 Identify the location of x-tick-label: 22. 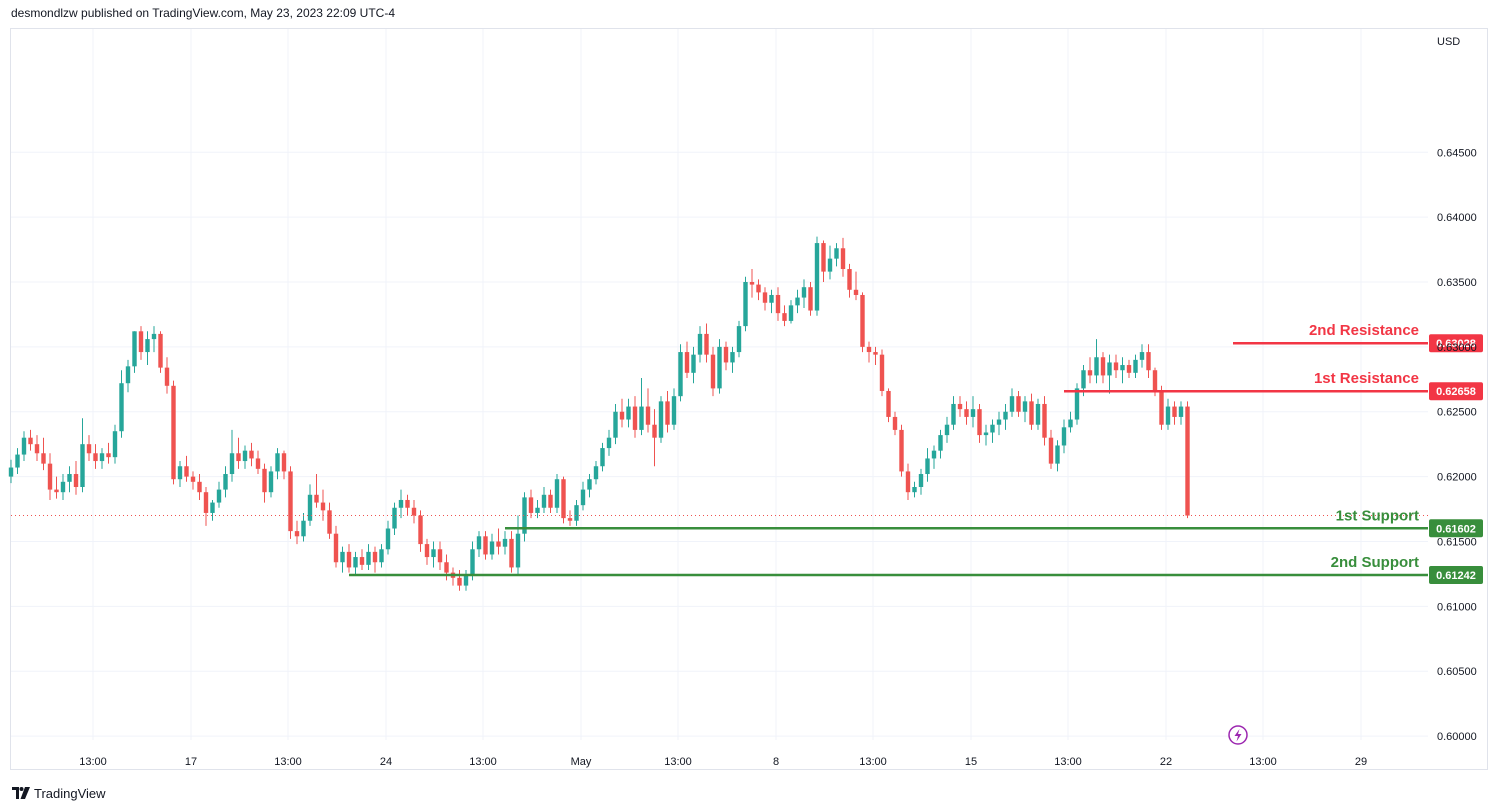
(1166, 762).